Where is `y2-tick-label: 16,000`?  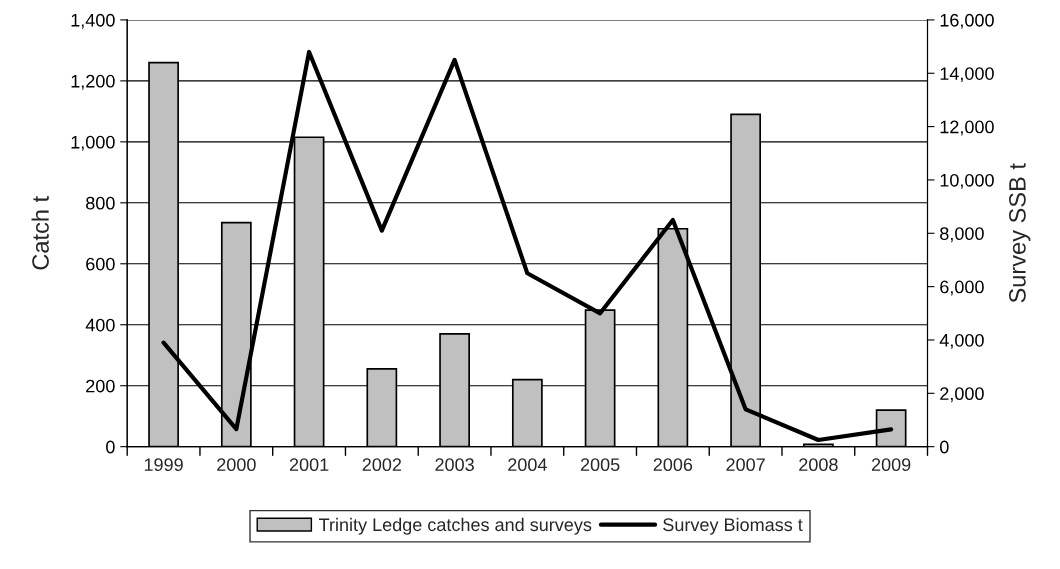 y2-tick-label: 16,000 is located at coordinates (967, 21).